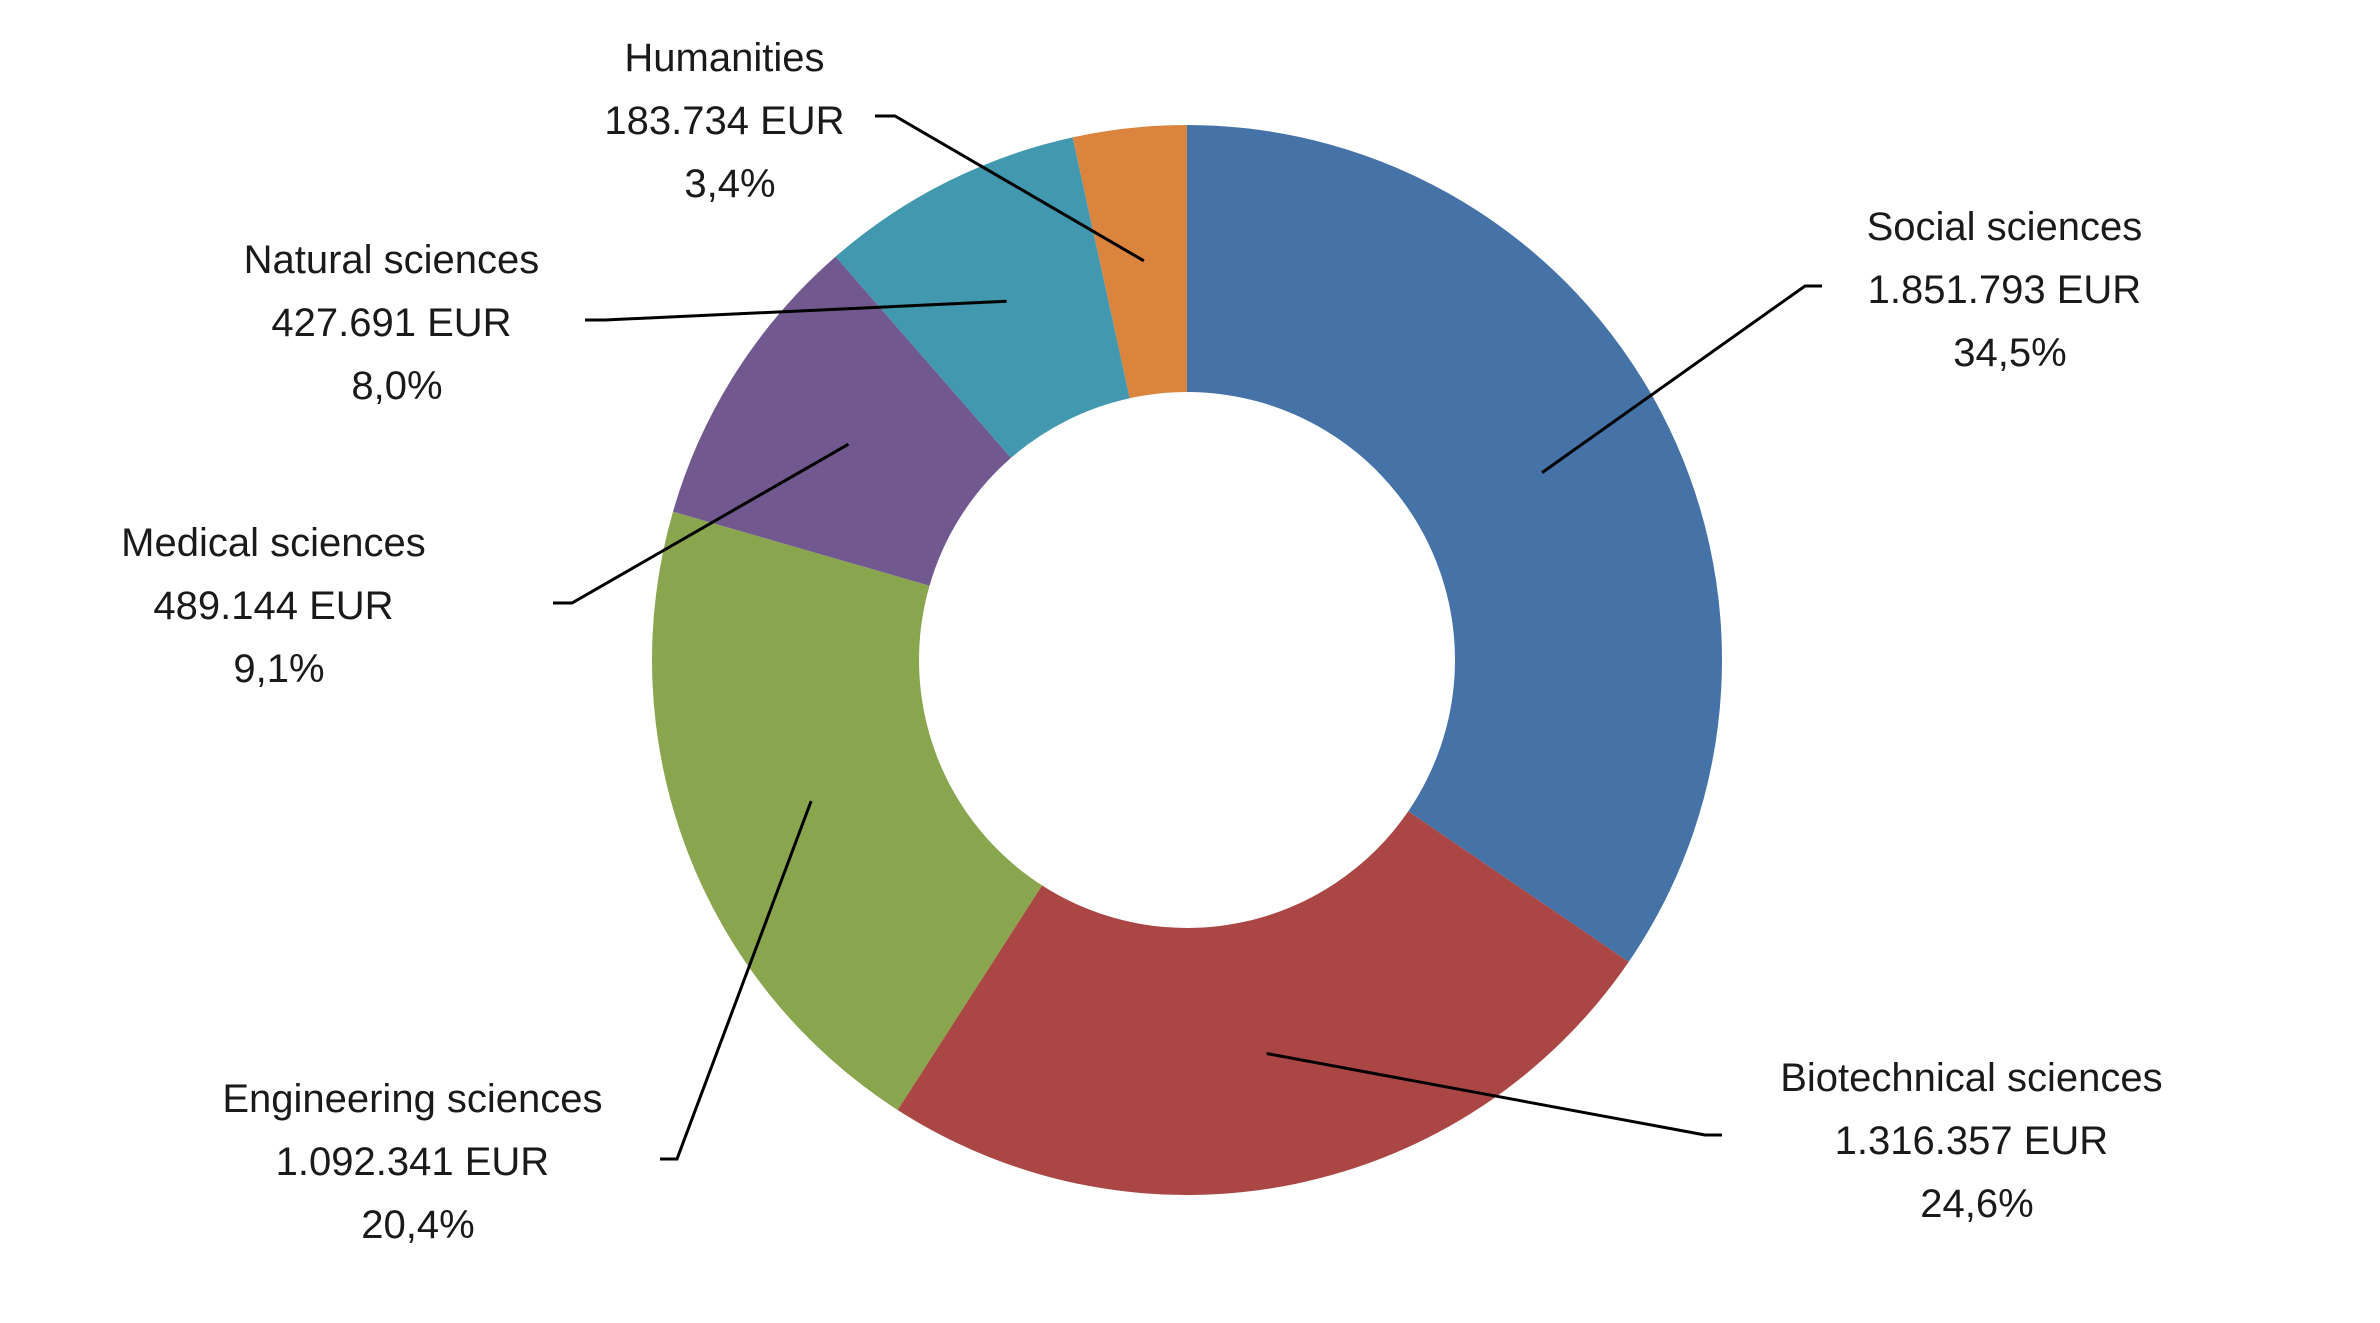  I want to click on label-social-sciences: Social sciences 1.851.793 EUR 34,5%, so click(2010, 290).